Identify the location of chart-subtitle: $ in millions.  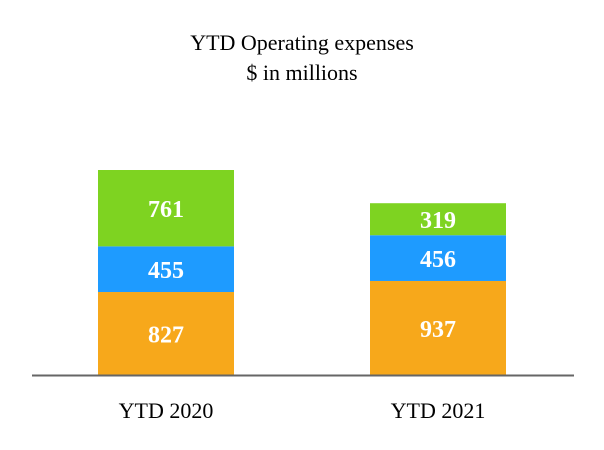
(302, 72).